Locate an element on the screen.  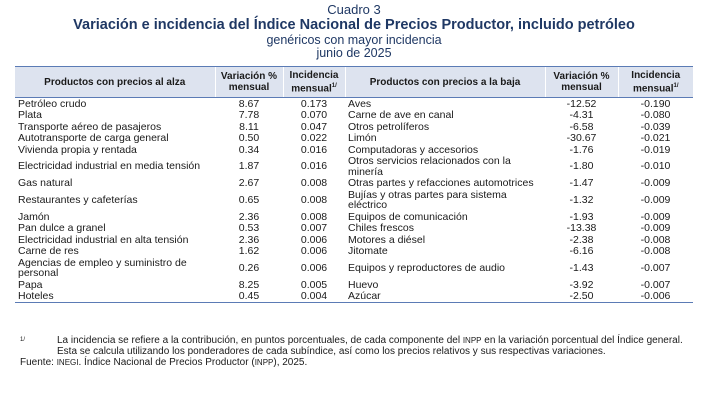
down-variation-cell: -2.38 is located at coordinates (581, 239).